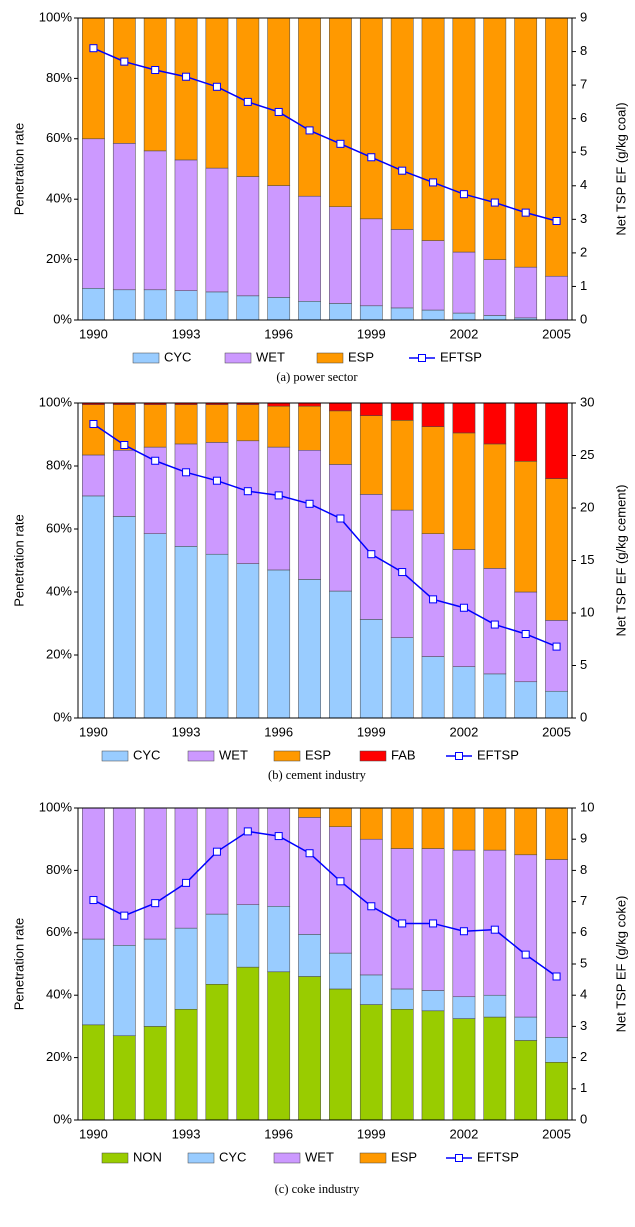 The height and width of the screenshot is (1227, 635). I want to click on legend-label: CYC, so click(177, 356).